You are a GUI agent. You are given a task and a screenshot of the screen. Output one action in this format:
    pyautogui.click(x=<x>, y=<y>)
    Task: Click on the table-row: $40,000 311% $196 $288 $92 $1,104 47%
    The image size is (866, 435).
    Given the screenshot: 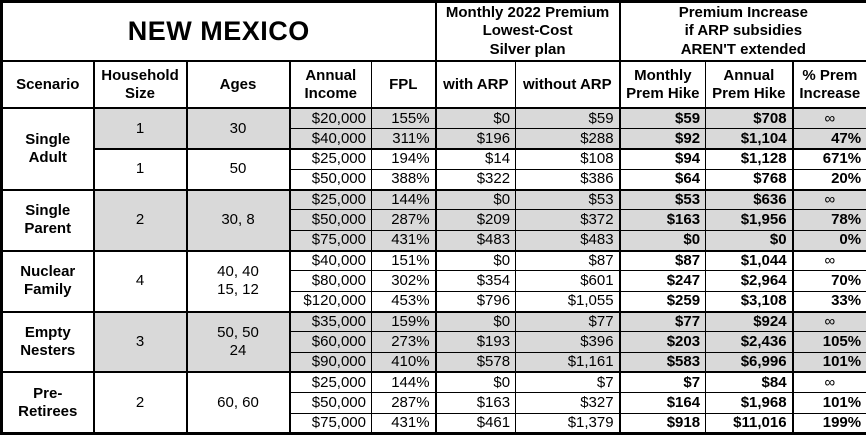 What is the action you would take?
    pyautogui.click(x=434, y=139)
    